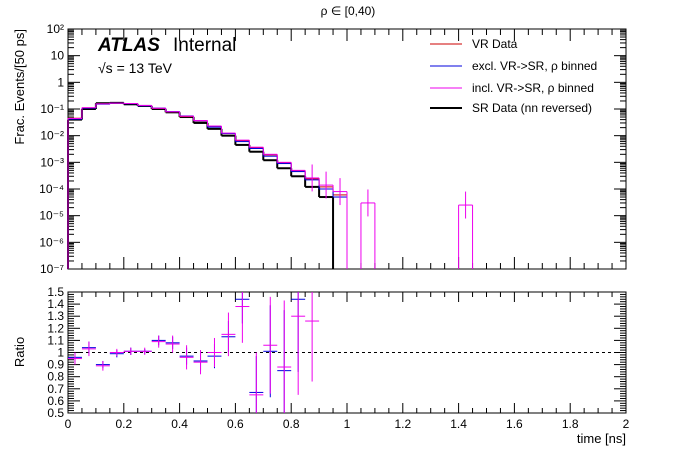  What do you see at coordinates (534, 66) in the screenshot?
I see `legend-label-excl: excl. VR->SR, ρ binned` at bounding box center [534, 66].